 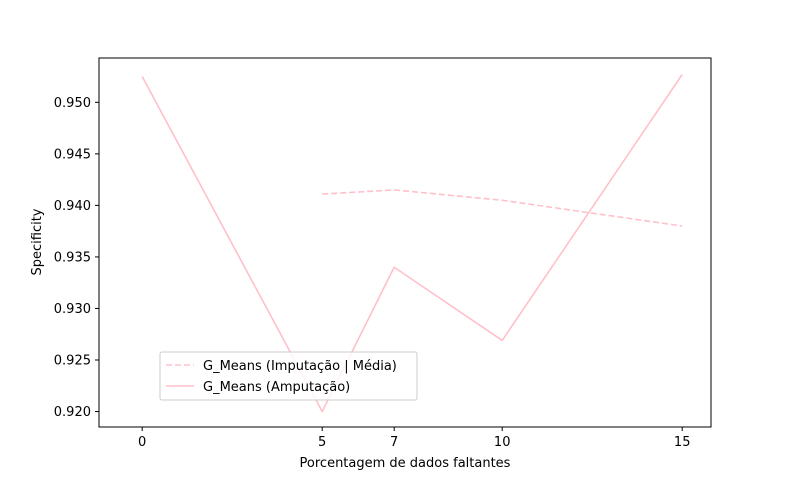 I want to click on legend-label-amputacao: G_Means (Amputação), so click(x=276, y=387).